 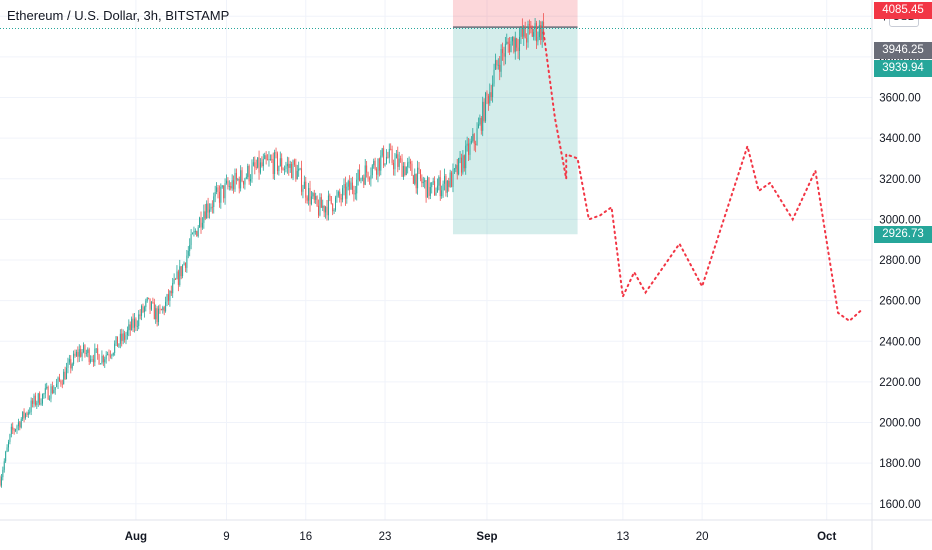 I want to click on price-tick-label: 1600.00, so click(x=900, y=505).